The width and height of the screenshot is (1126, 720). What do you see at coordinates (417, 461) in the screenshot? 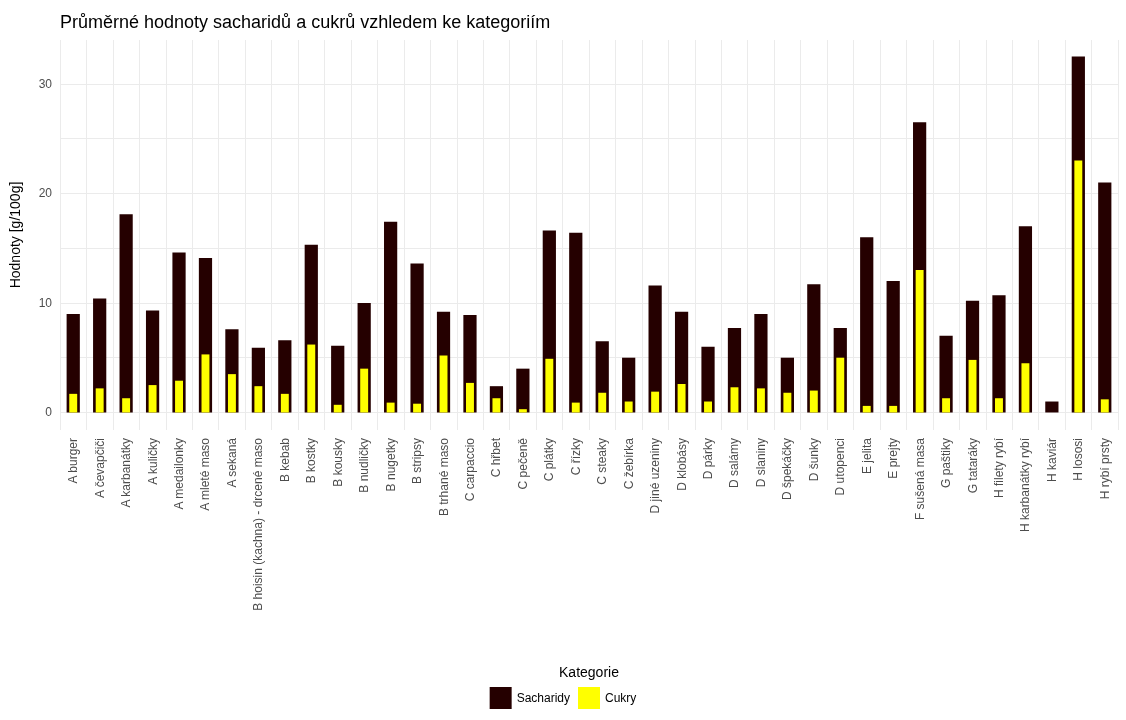
I see `x-tick-label: B stripsy` at bounding box center [417, 461].